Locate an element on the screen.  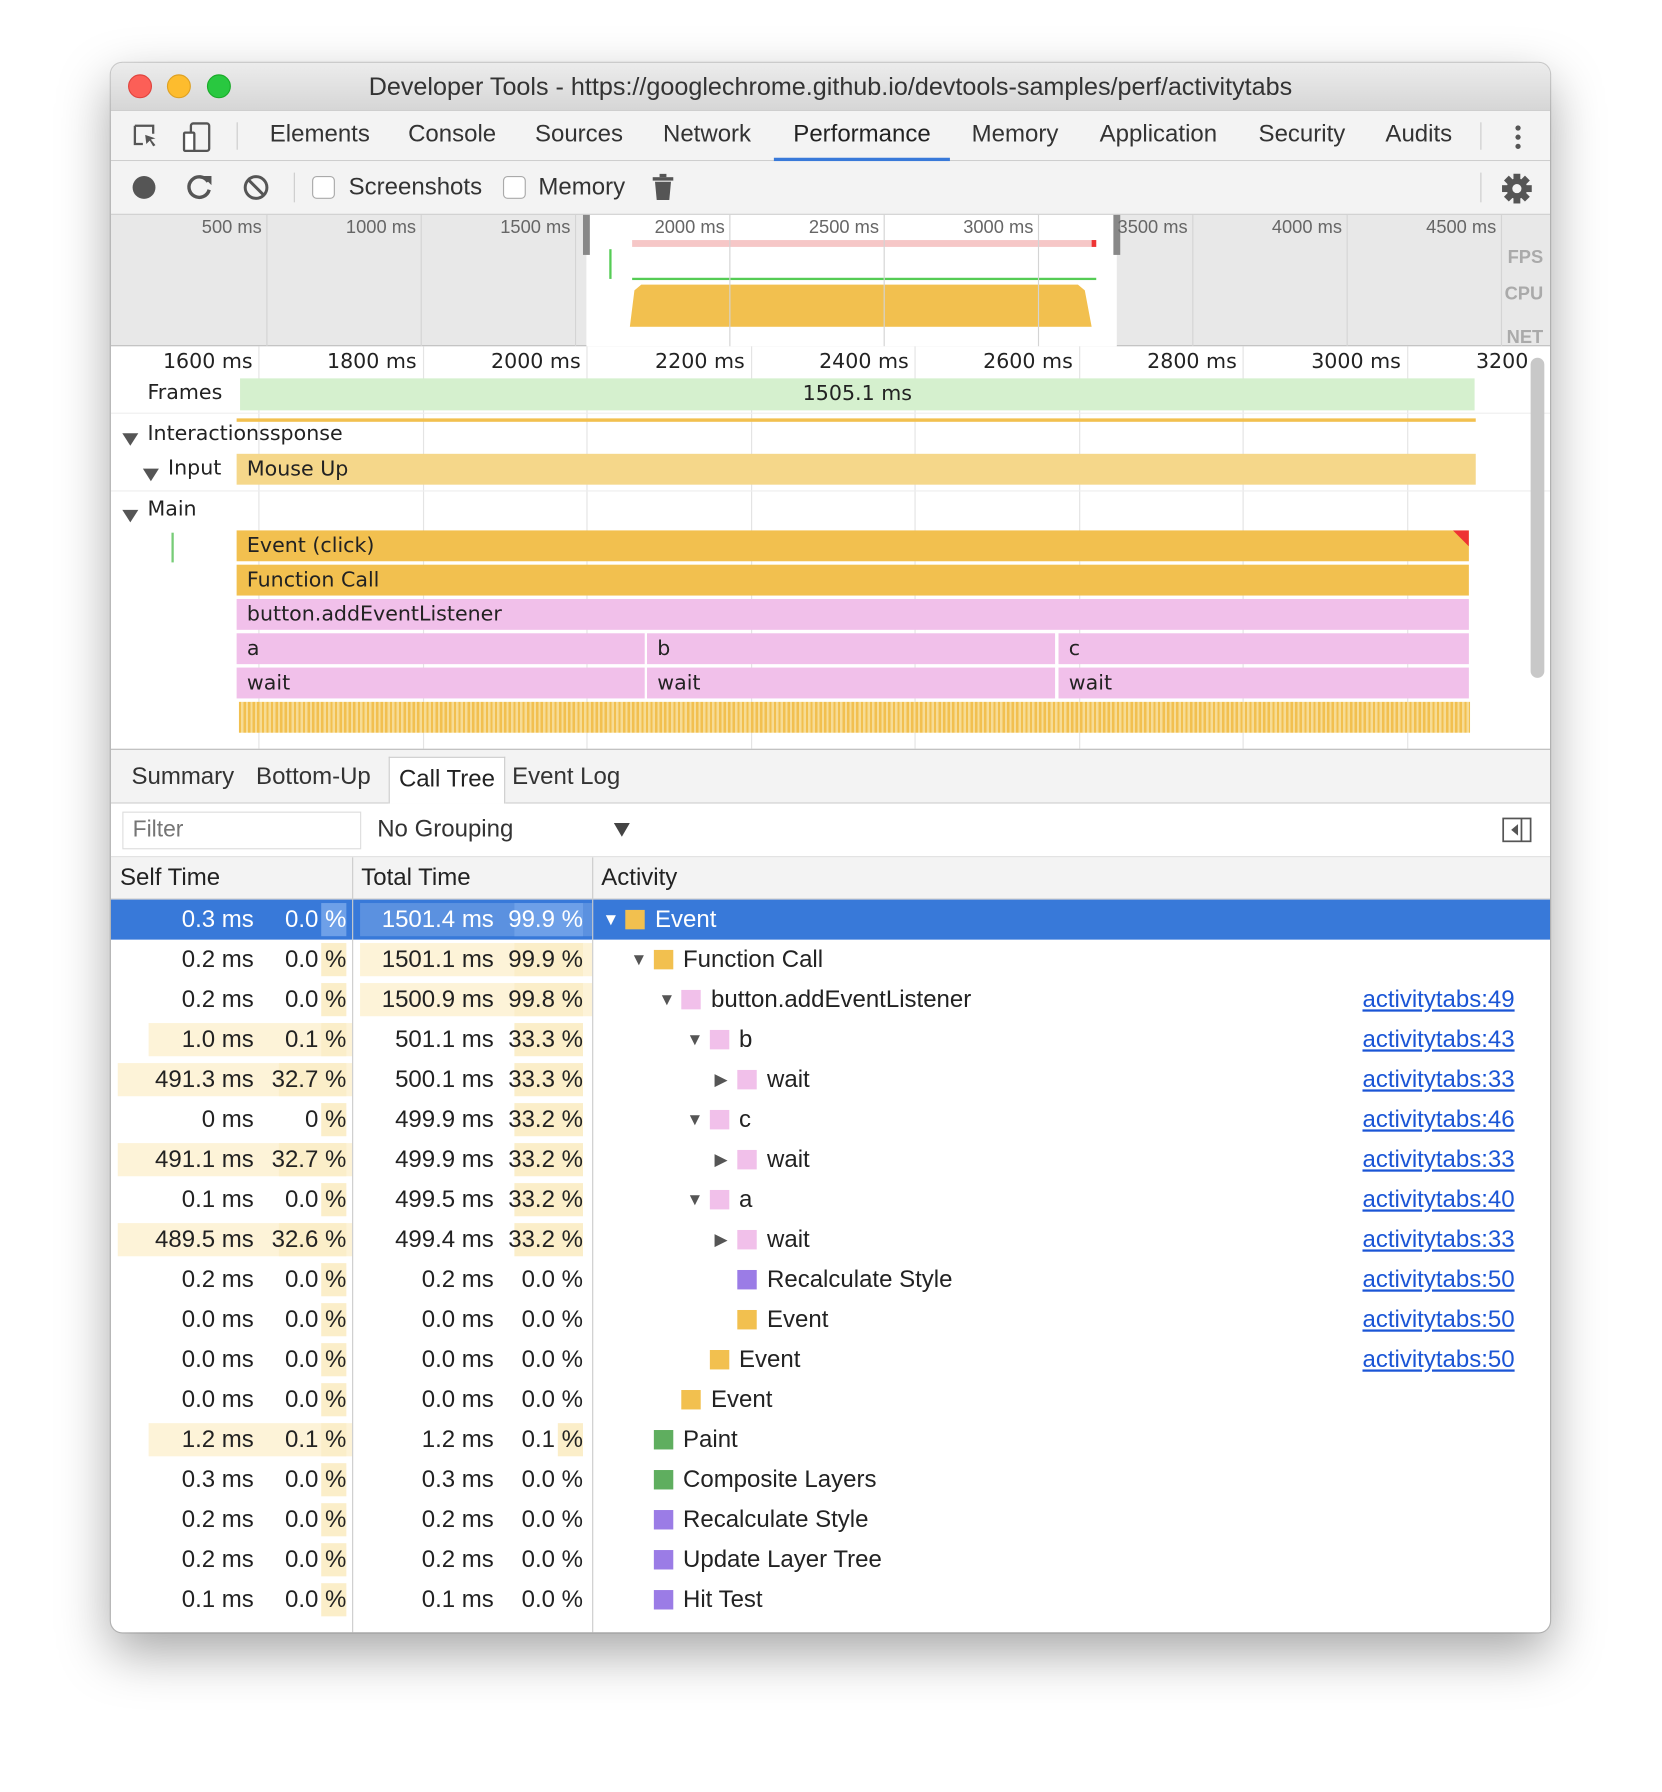
mouse-up-bar: Mouse Up is located at coordinates (856, 469).